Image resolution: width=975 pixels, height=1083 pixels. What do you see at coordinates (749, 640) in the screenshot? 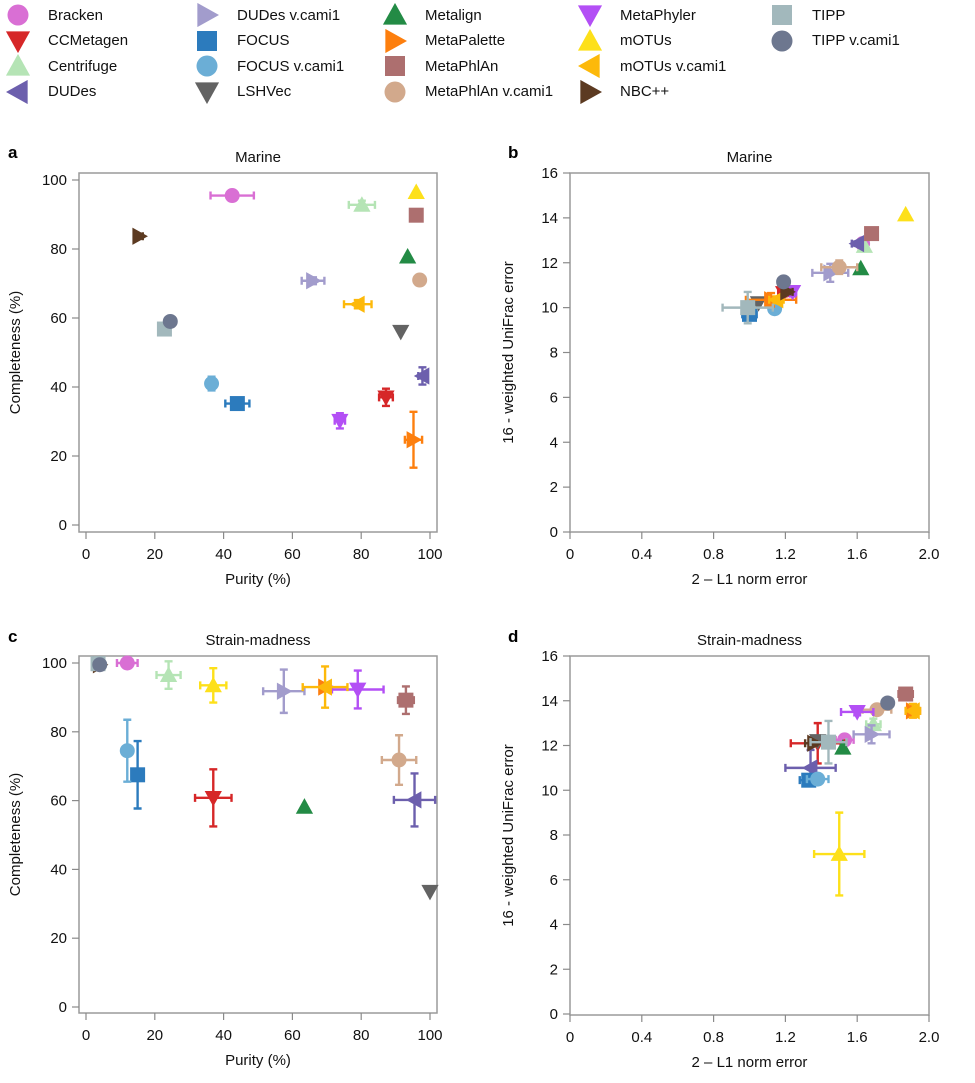
I see `panel-title: Strain-madness` at bounding box center [749, 640].